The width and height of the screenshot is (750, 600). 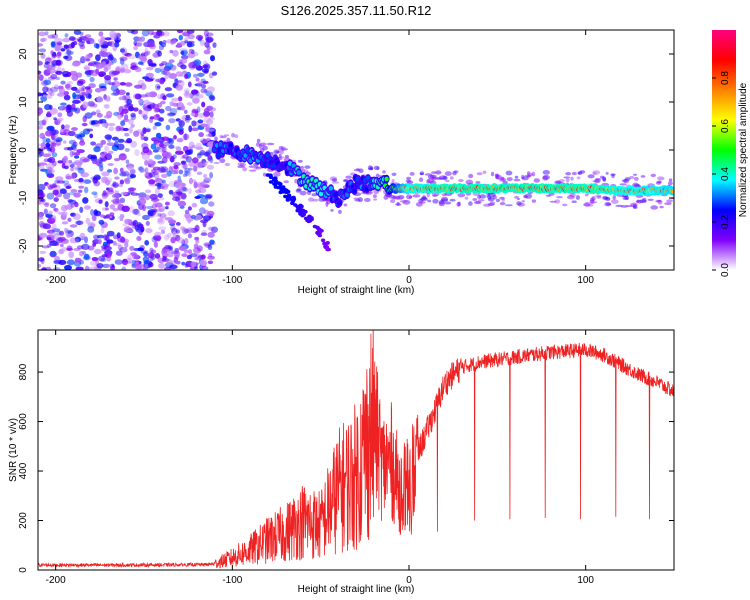 I want to click on y-tick-label: 200, so click(x=23, y=520).